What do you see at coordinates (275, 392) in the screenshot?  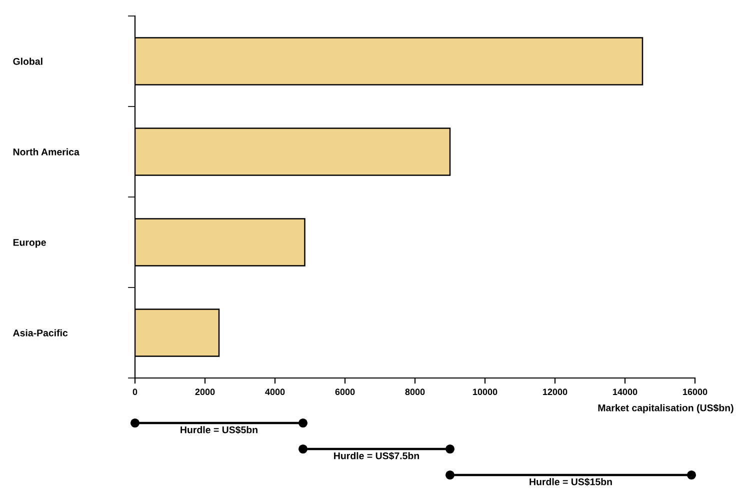 I see `x-tick-label: 4000` at bounding box center [275, 392].